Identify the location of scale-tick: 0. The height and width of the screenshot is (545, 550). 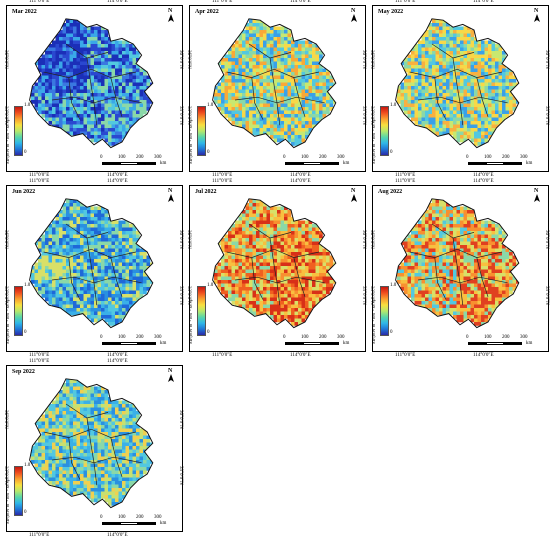
(101, 337).